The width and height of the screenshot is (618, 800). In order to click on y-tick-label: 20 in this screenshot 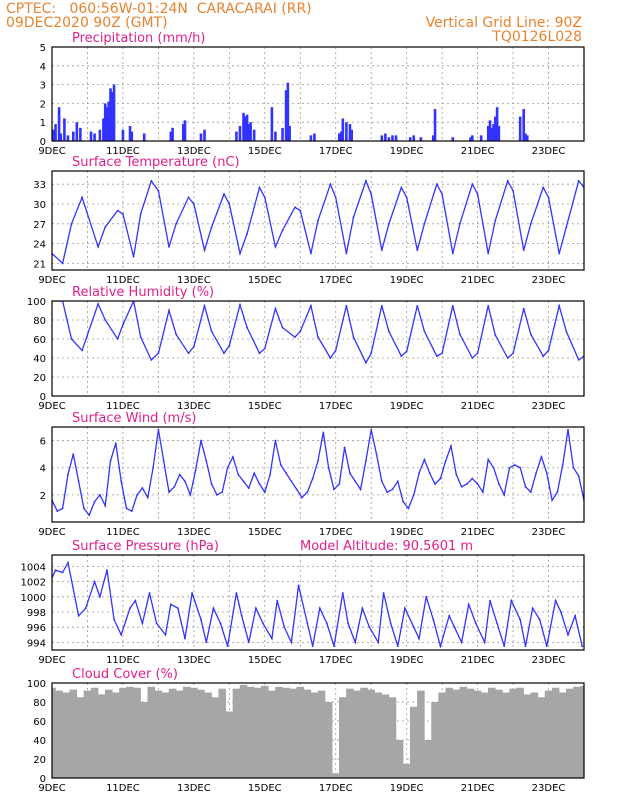, I will do `click(39, 378)`.